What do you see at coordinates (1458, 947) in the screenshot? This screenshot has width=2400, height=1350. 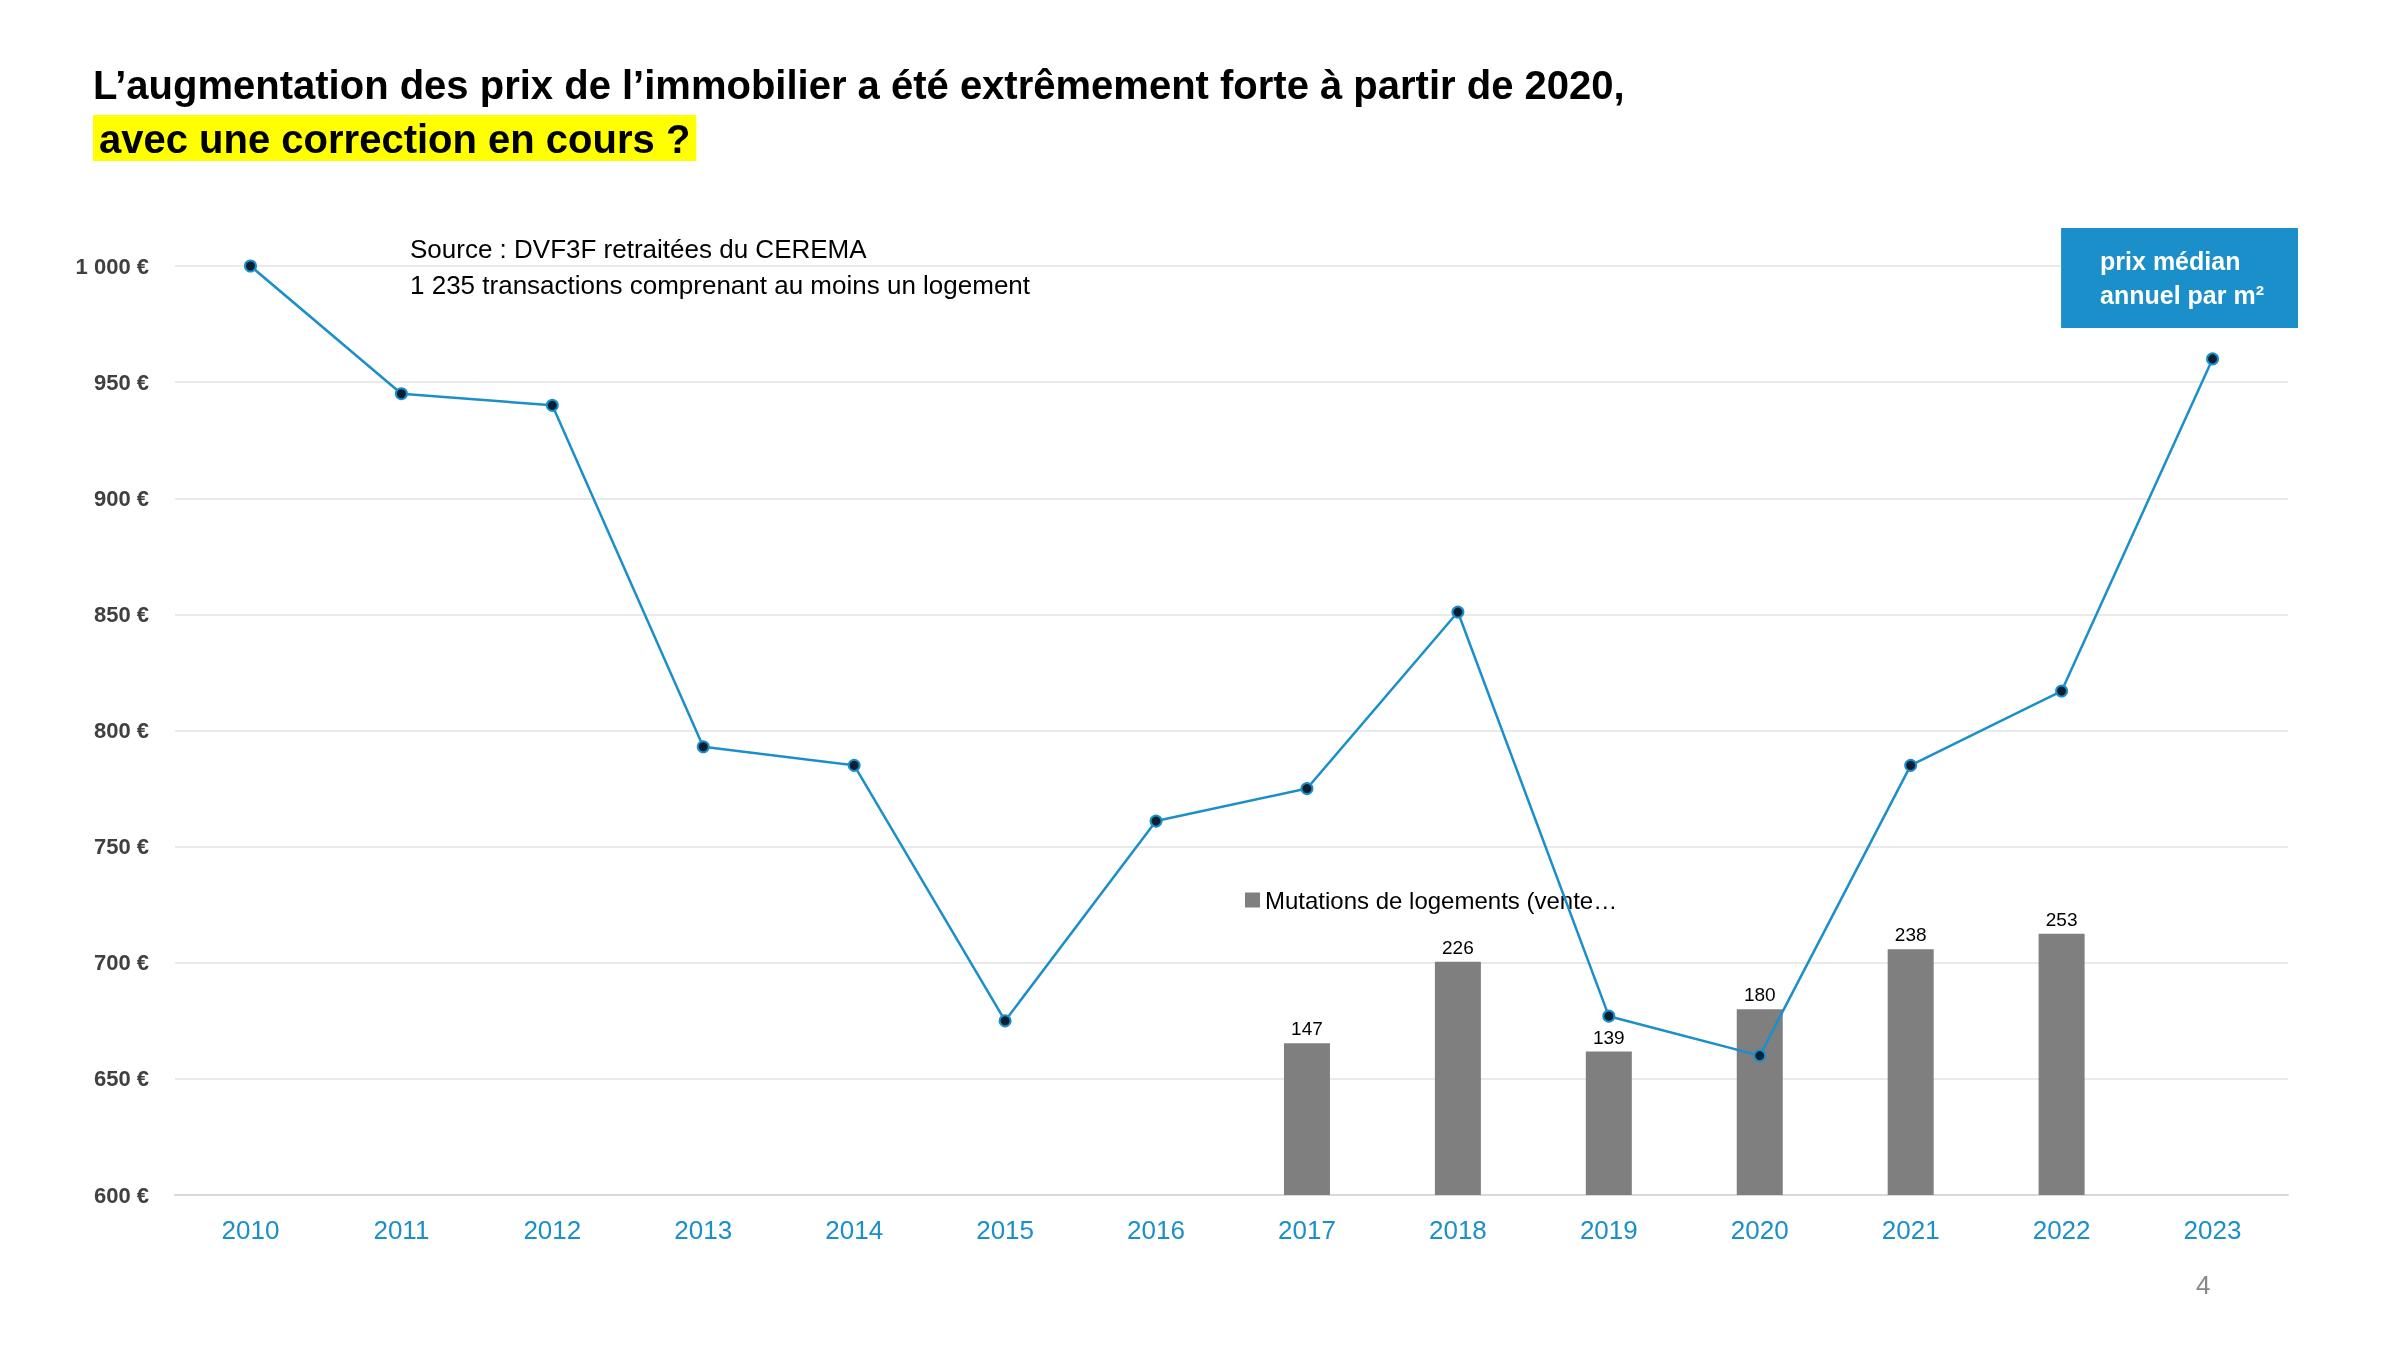 I see `data-label: 226` at bounding box center [1458, 947].